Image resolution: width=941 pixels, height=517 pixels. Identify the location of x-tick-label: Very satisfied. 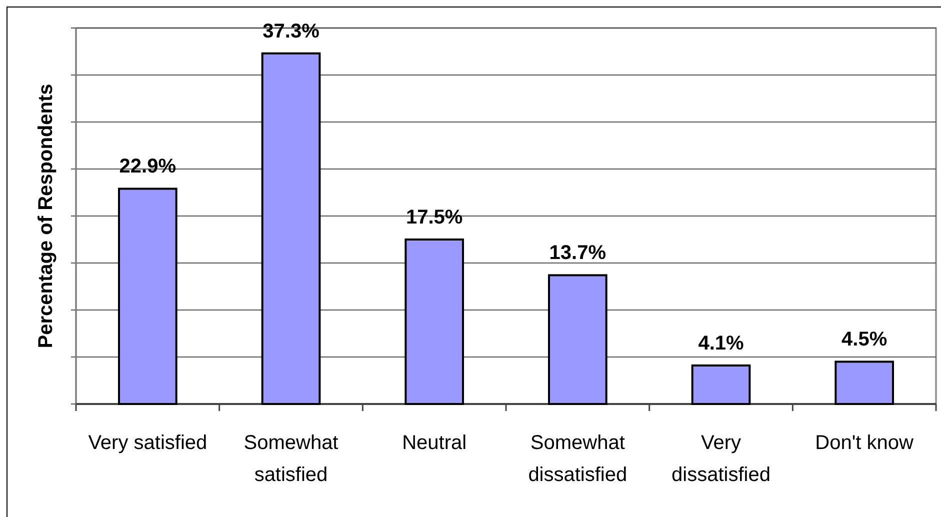
(148, 443).